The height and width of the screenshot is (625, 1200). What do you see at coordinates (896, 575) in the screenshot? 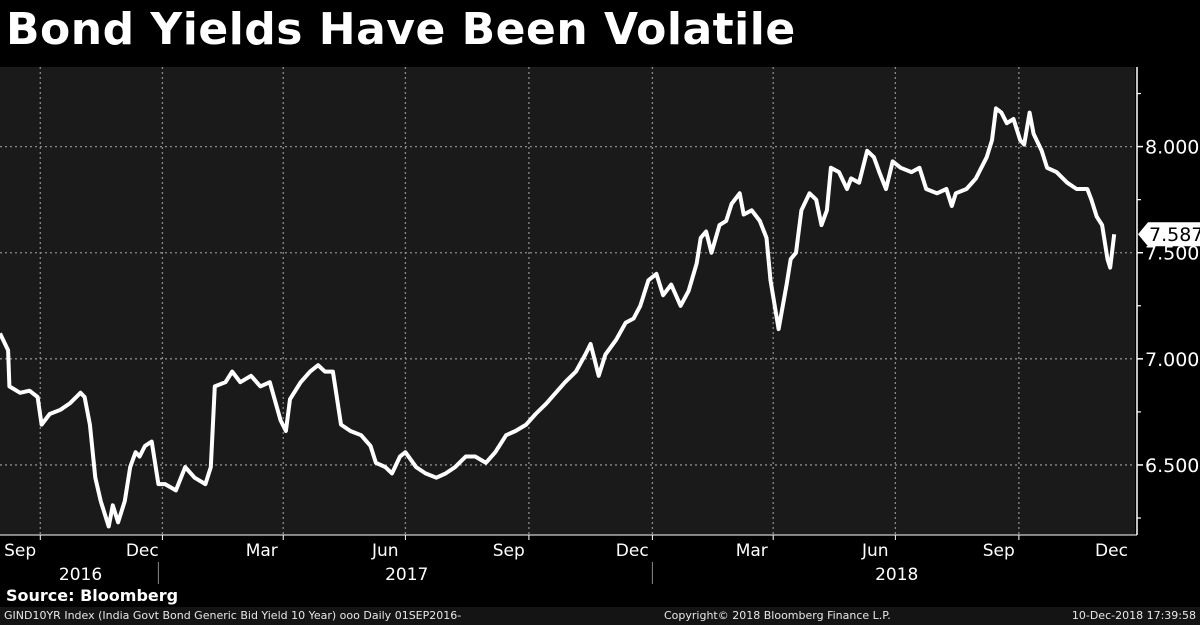
I see `year-label: 2018` at bounding box center [896, 575].